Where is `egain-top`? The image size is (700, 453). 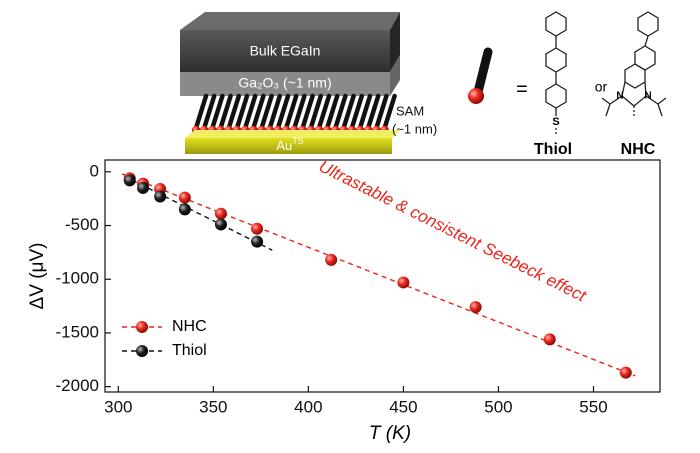
egain-top is located at coordinates (290, 21).